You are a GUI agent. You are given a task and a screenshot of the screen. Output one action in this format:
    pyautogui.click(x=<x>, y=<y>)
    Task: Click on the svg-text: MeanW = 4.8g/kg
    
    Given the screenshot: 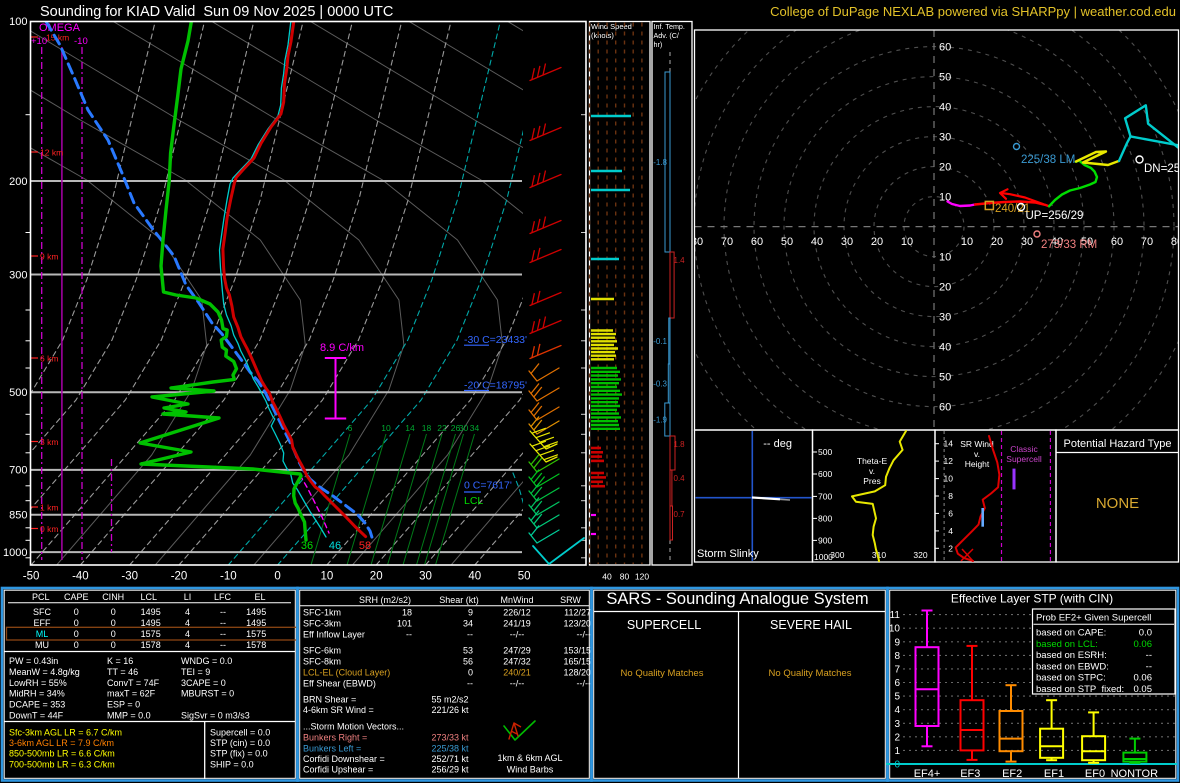 What is the action you would take?
    pyautogui.click(x=44, y=672)
    